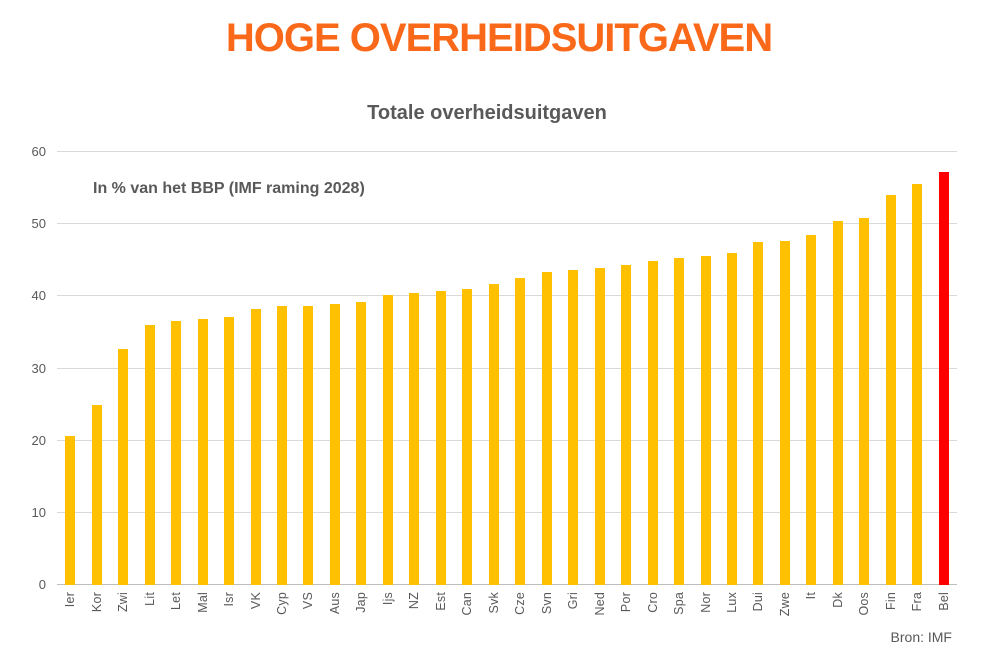 The height and width of the screenshot is (655, 998). What do you see at coordinates (123, 602) in the screenshot?
I see `x-tick-label: Zwi` at bounding box center [123, 602].